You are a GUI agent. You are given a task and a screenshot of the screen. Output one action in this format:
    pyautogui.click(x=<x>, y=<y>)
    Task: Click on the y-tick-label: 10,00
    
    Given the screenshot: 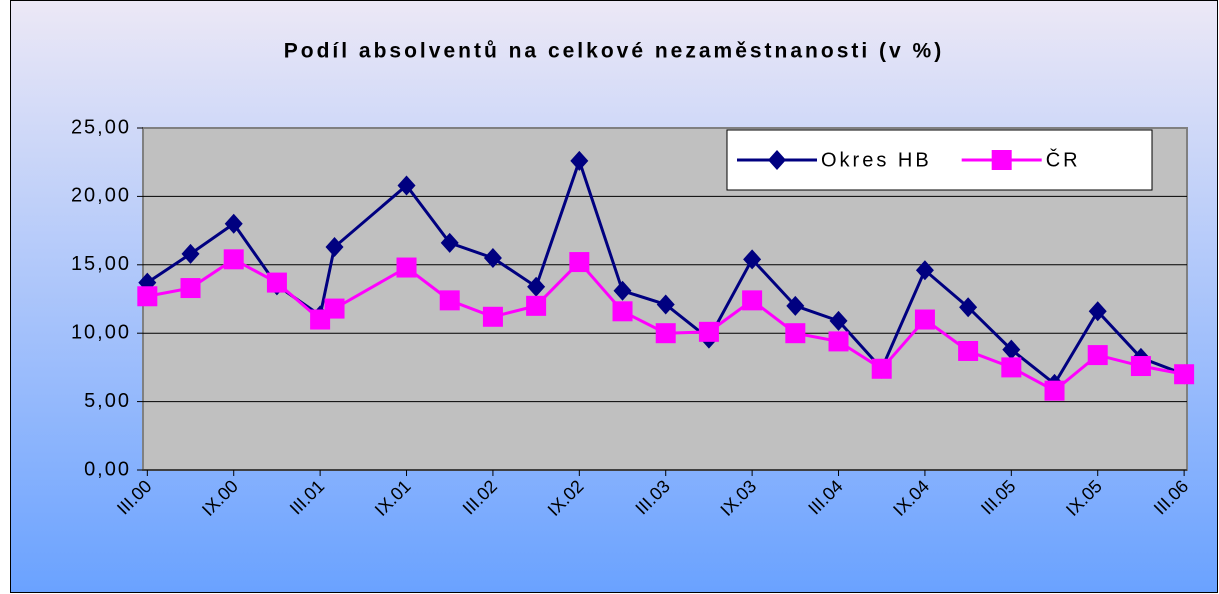 What is the action you would take?
    pyautogui.click(x=101, y=332)
    